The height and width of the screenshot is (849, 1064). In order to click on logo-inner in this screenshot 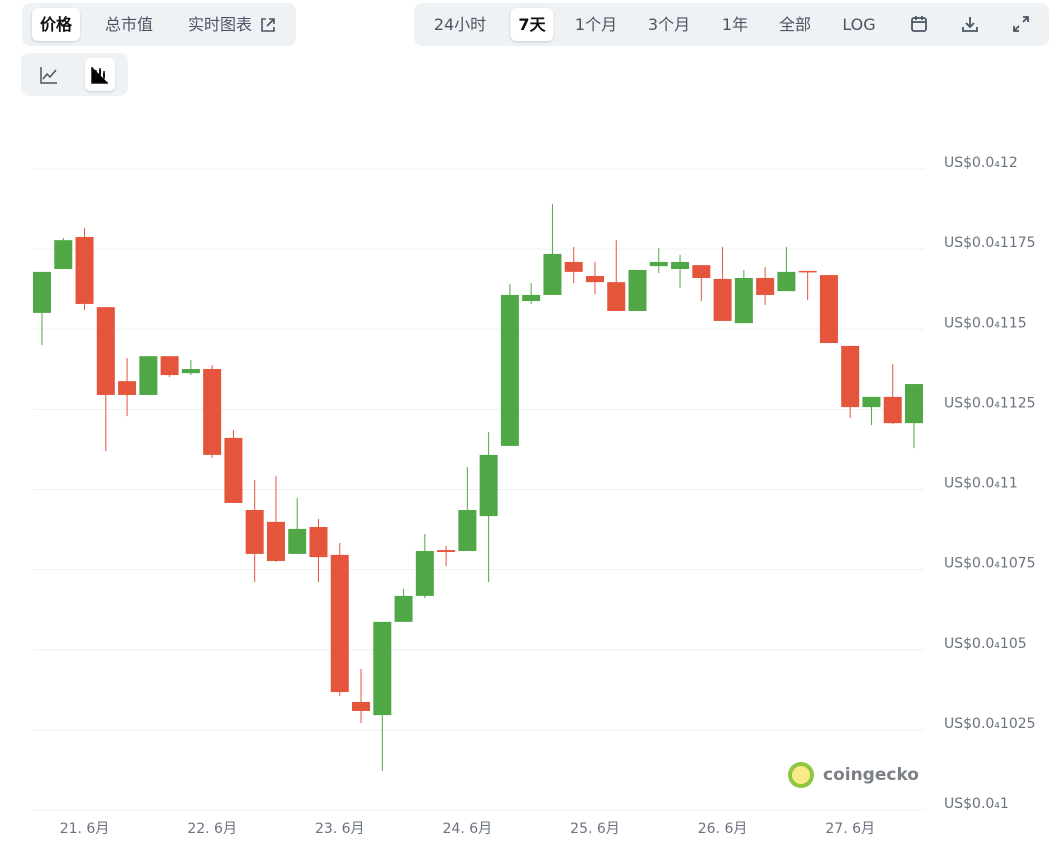, I will do `click(801, 775)`.